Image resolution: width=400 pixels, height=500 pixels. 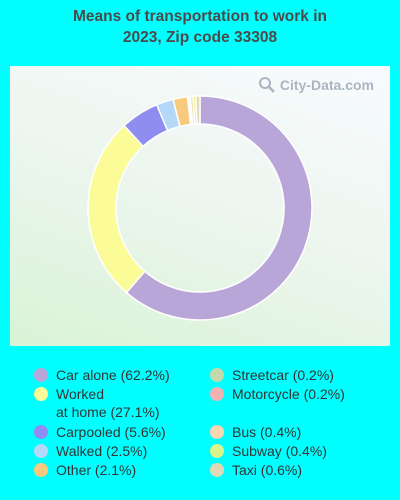 I want to click on legend-item-subway: Subway (0.4%), so click(x=268, y=451).